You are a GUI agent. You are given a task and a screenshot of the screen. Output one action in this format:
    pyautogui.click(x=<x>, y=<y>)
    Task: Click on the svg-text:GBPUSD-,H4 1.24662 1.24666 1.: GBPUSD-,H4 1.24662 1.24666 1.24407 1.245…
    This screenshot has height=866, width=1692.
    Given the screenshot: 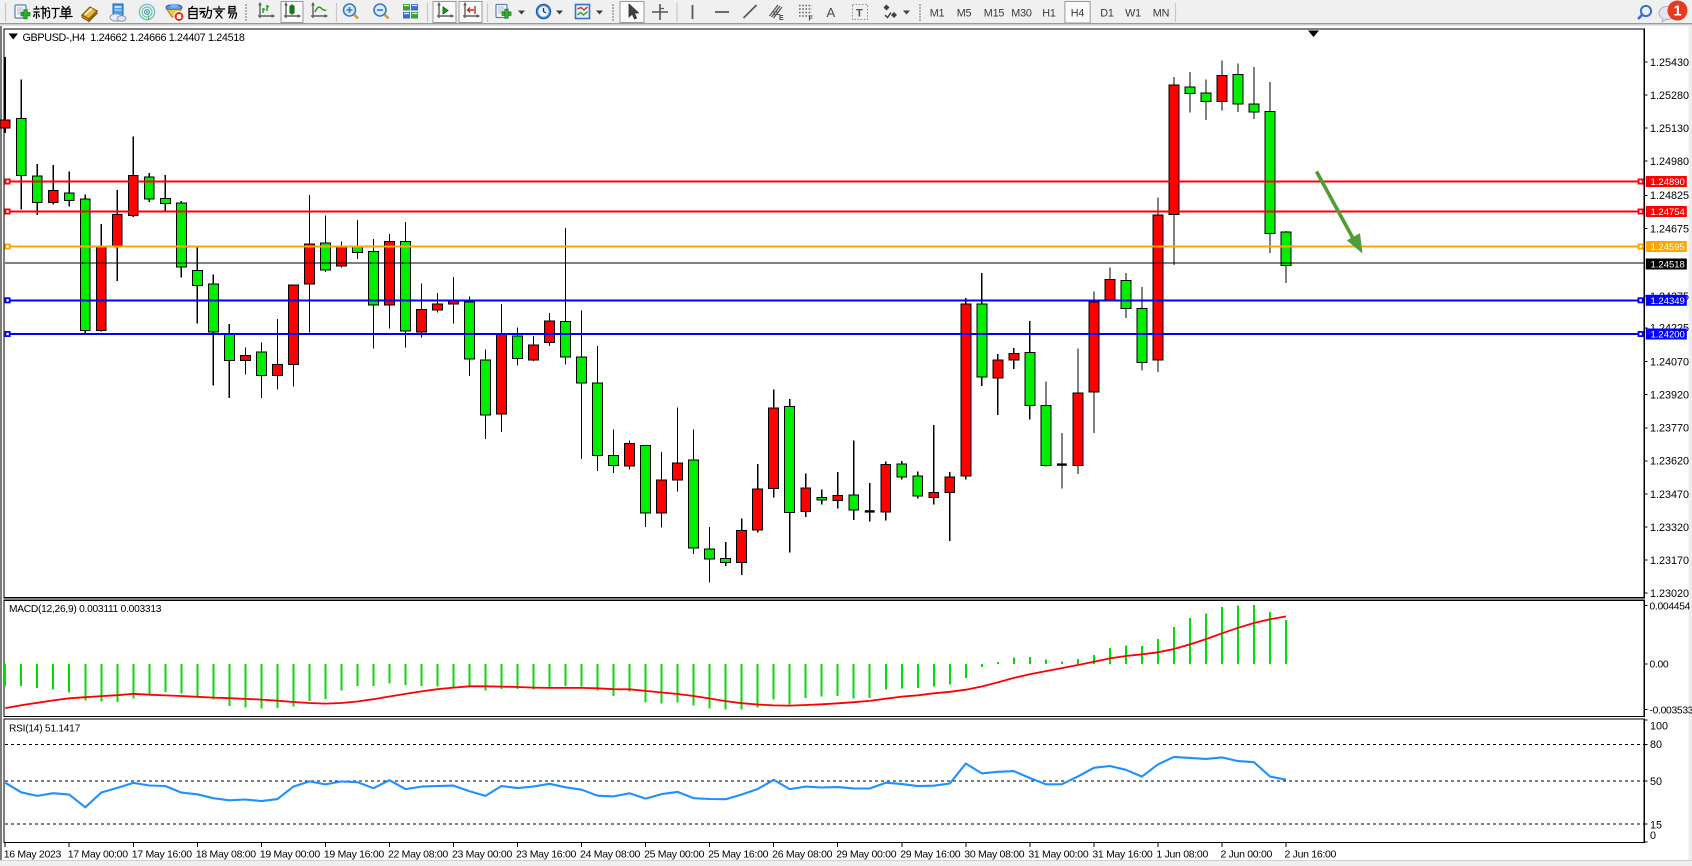 What is the action you would take?
    pyautogui.click(x=134, y=38)
    